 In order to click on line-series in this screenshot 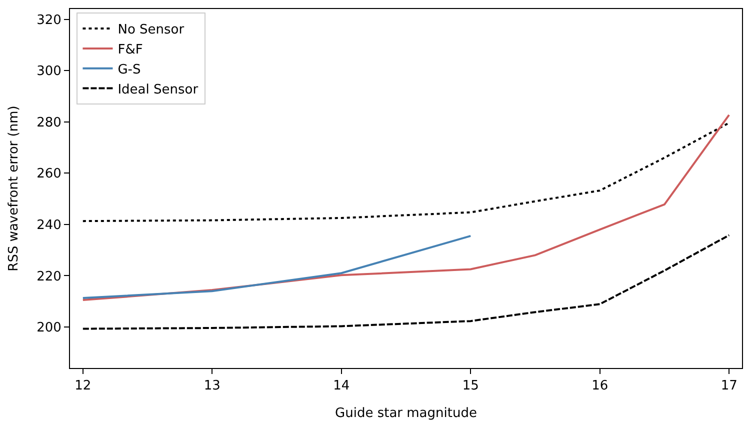, I will do `click(277, 266)`.